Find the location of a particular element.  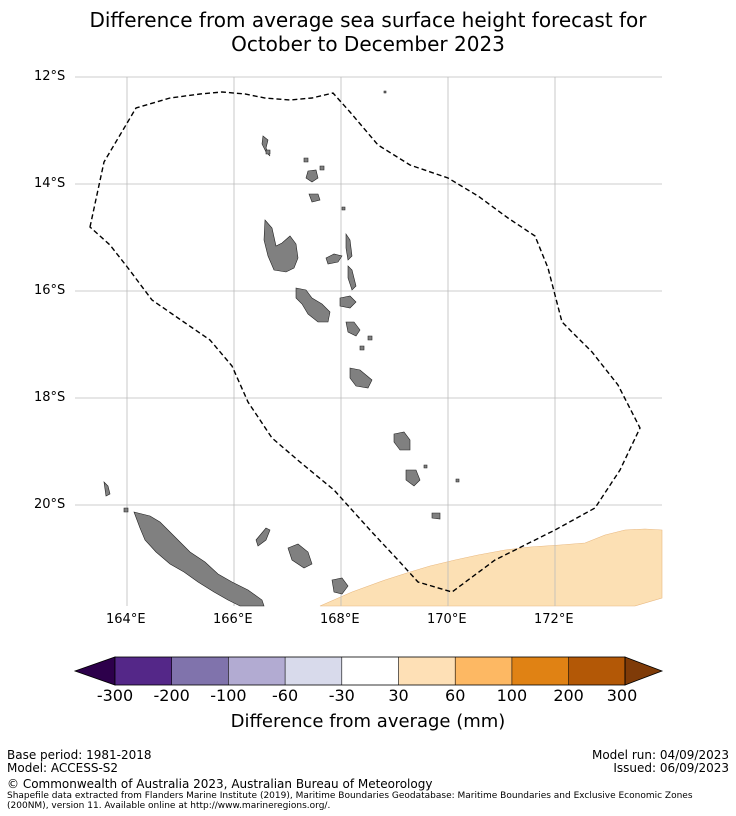

colorbar-extend-high is located at coordinates (644, 671).